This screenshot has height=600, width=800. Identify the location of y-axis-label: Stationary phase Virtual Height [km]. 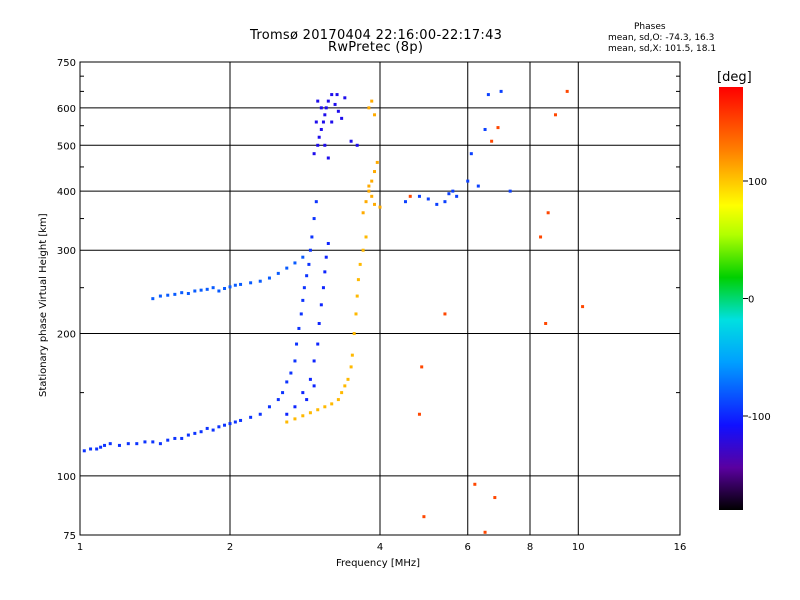
(43, 305).